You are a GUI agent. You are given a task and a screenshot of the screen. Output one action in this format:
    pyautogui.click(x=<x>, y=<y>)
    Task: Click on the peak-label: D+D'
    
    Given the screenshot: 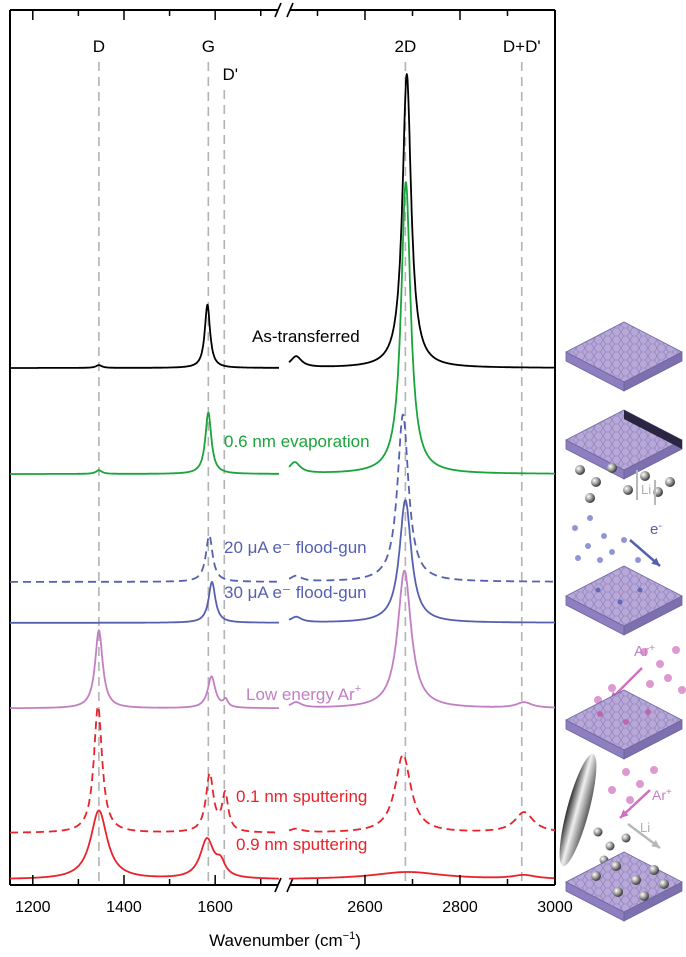 What is the action you would take?
    pyautogui.click(x=522, y=46)
    